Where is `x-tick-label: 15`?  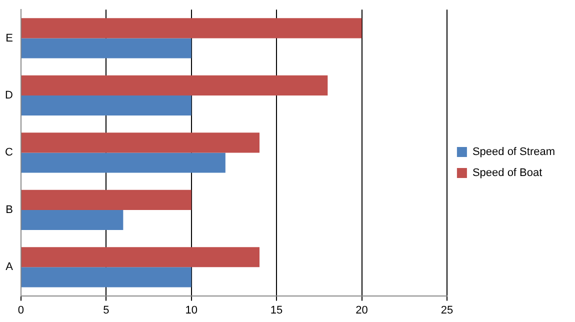
x-tick-label: 15 is located at coordinates (276, 310).